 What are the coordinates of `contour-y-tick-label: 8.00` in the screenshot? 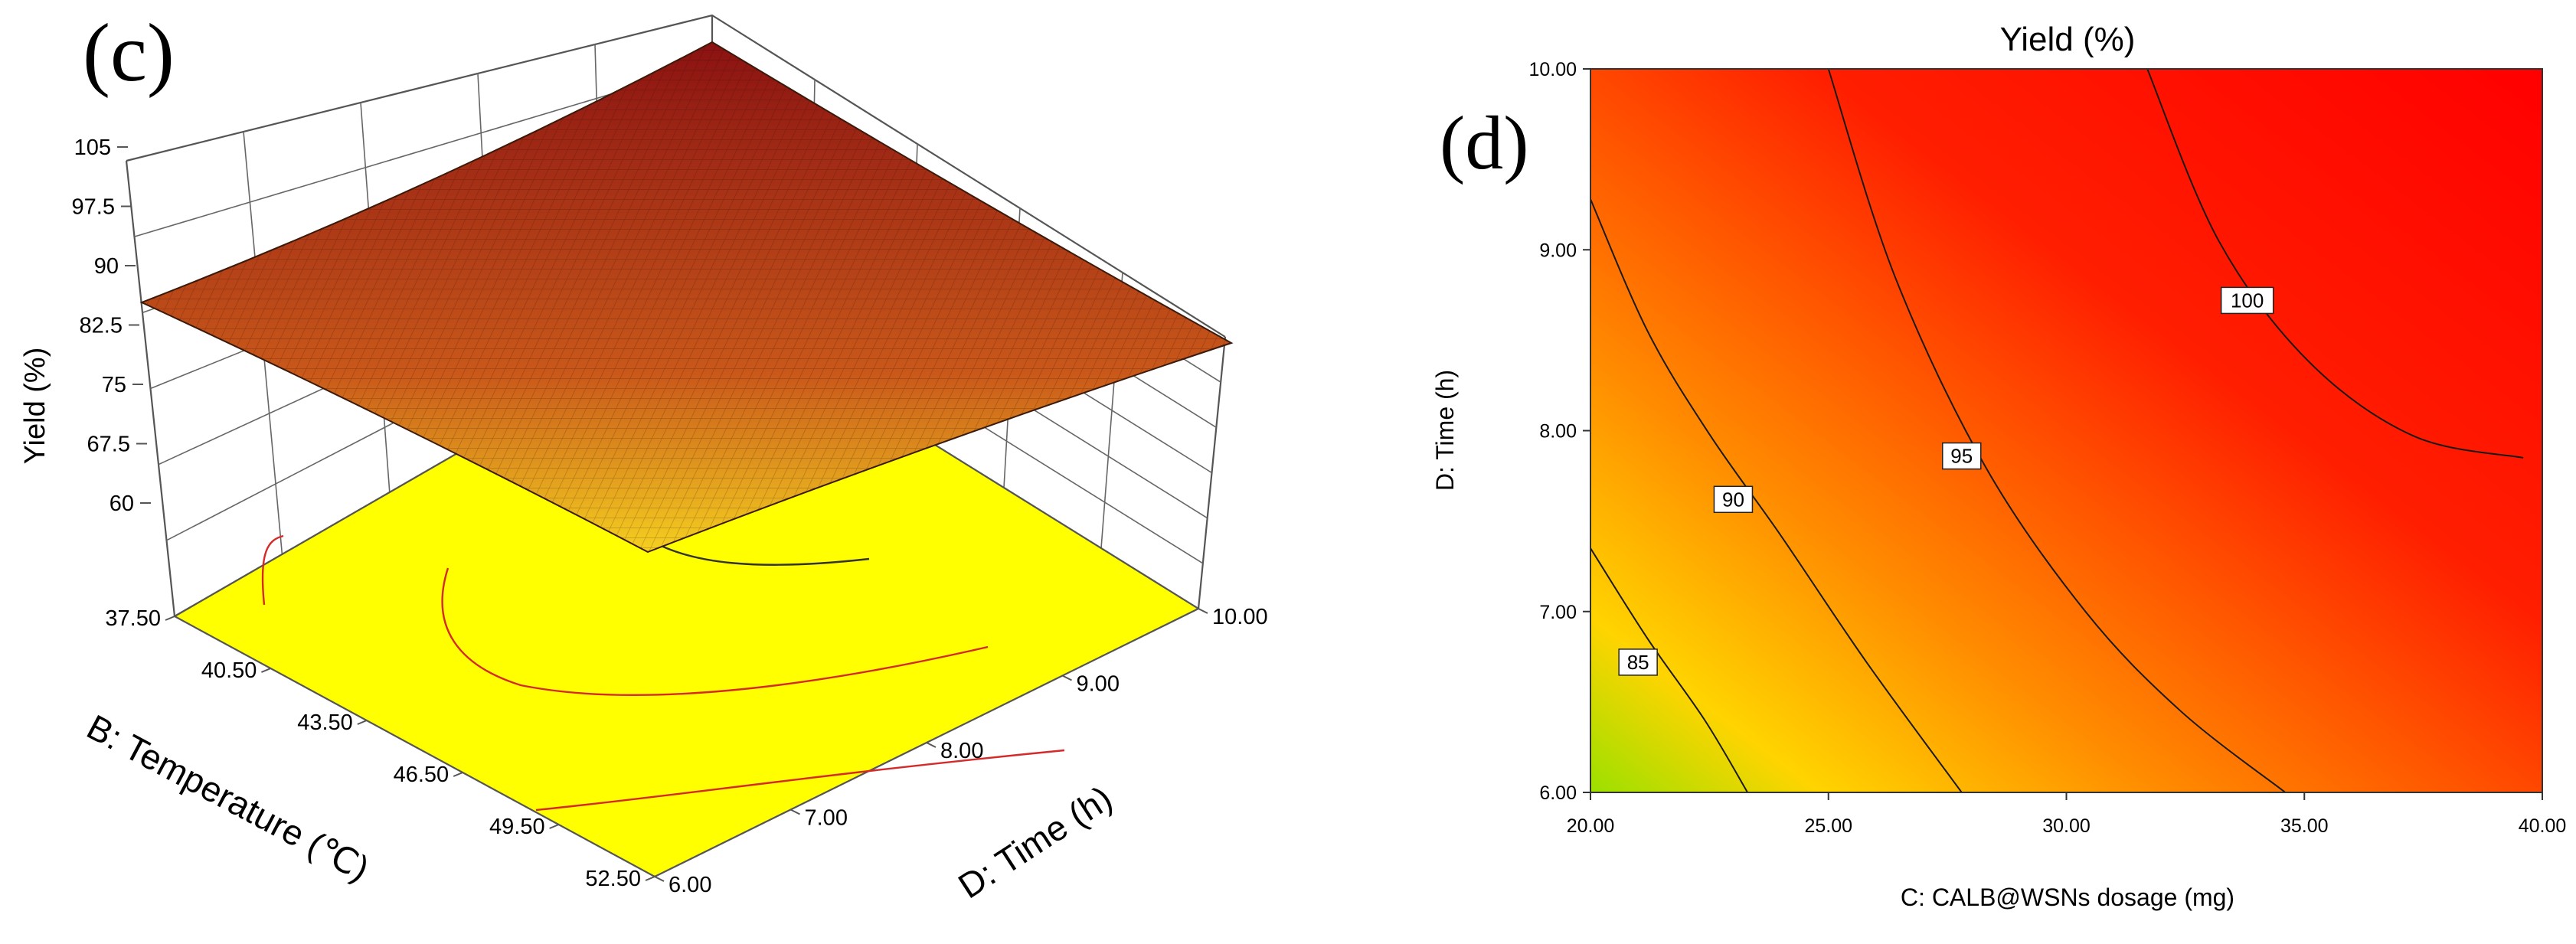 It's located at (1558, 432).